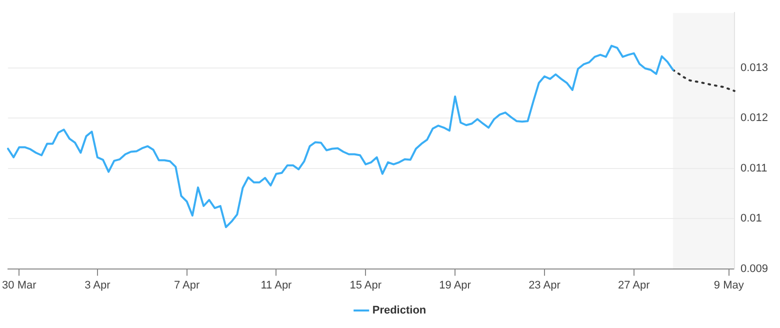  What do you see at coordinates (544, 285) in the screenshot?
I see `x-tick-label: 23 Apr` at bounding box center [544, 285].